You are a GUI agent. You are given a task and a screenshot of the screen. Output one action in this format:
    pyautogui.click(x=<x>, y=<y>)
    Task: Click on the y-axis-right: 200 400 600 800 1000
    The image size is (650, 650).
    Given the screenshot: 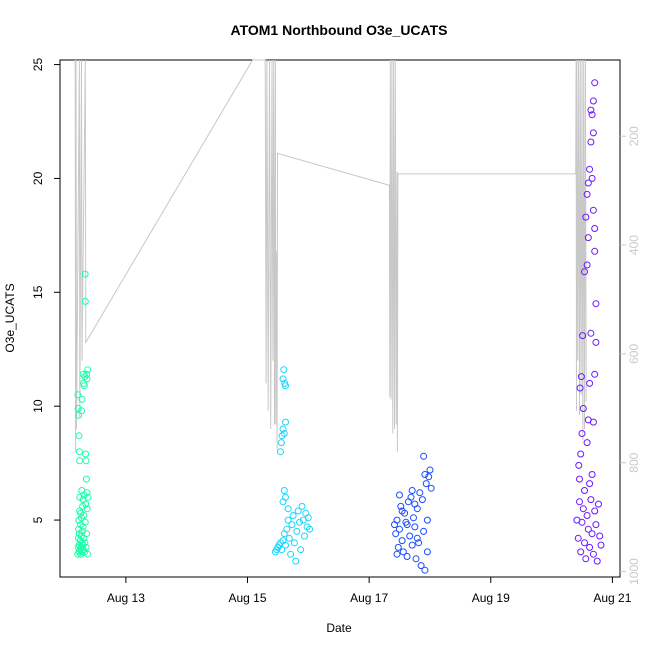 What is the action you would take?
    pyautogui.click(x=630, y=355)
    